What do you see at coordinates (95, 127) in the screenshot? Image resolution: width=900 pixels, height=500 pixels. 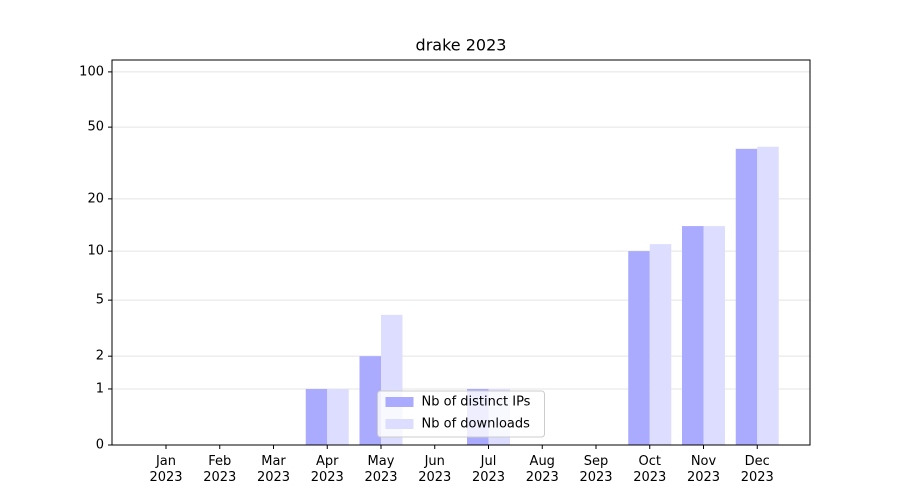 I see `y-tick-label: 50` at bounding box center [95, 127].